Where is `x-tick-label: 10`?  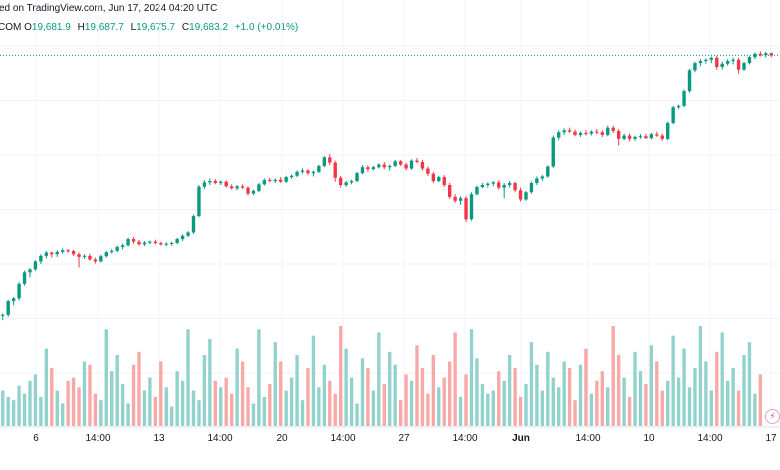 x-tick-label: 10 is located at coordinates (649, 438).